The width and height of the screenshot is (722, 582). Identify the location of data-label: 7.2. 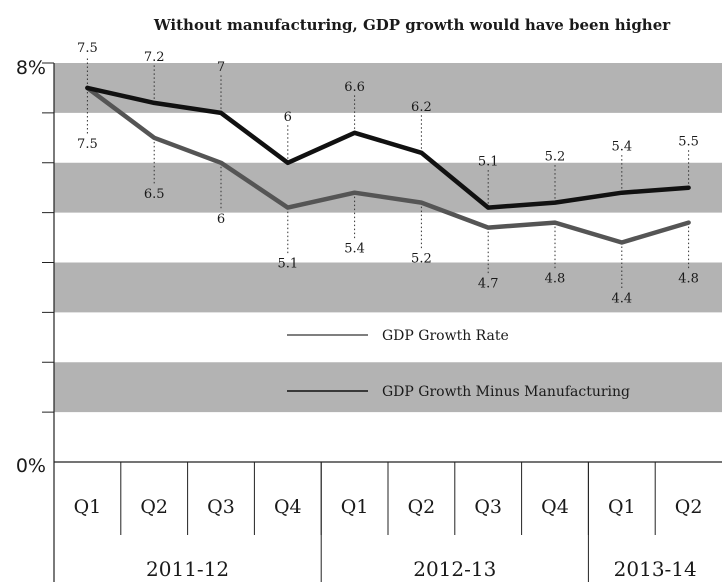
(154, 57).